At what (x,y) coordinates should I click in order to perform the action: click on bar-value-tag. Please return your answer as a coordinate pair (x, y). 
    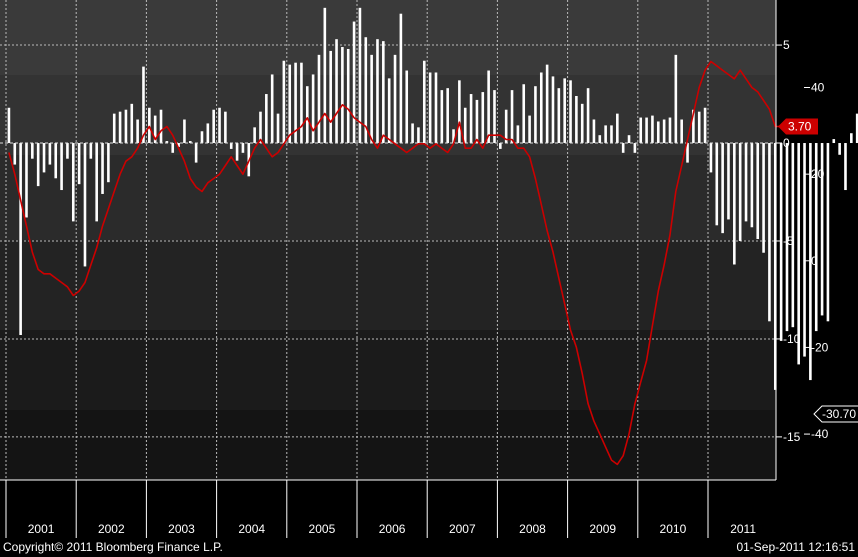
    Looking at the image, I should click on (835, 414).